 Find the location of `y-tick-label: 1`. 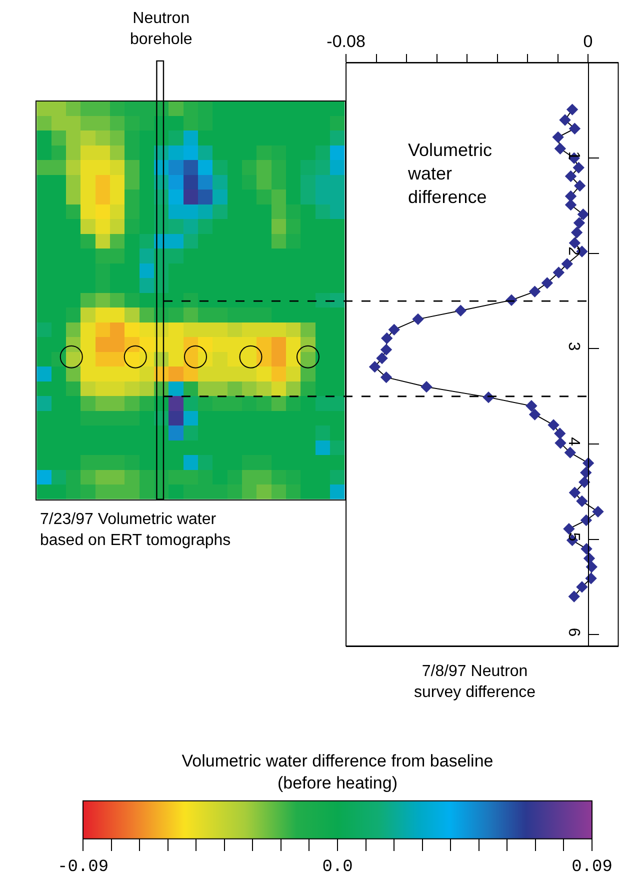

y-tick-label: 1 is located at coordinates (573, 155).